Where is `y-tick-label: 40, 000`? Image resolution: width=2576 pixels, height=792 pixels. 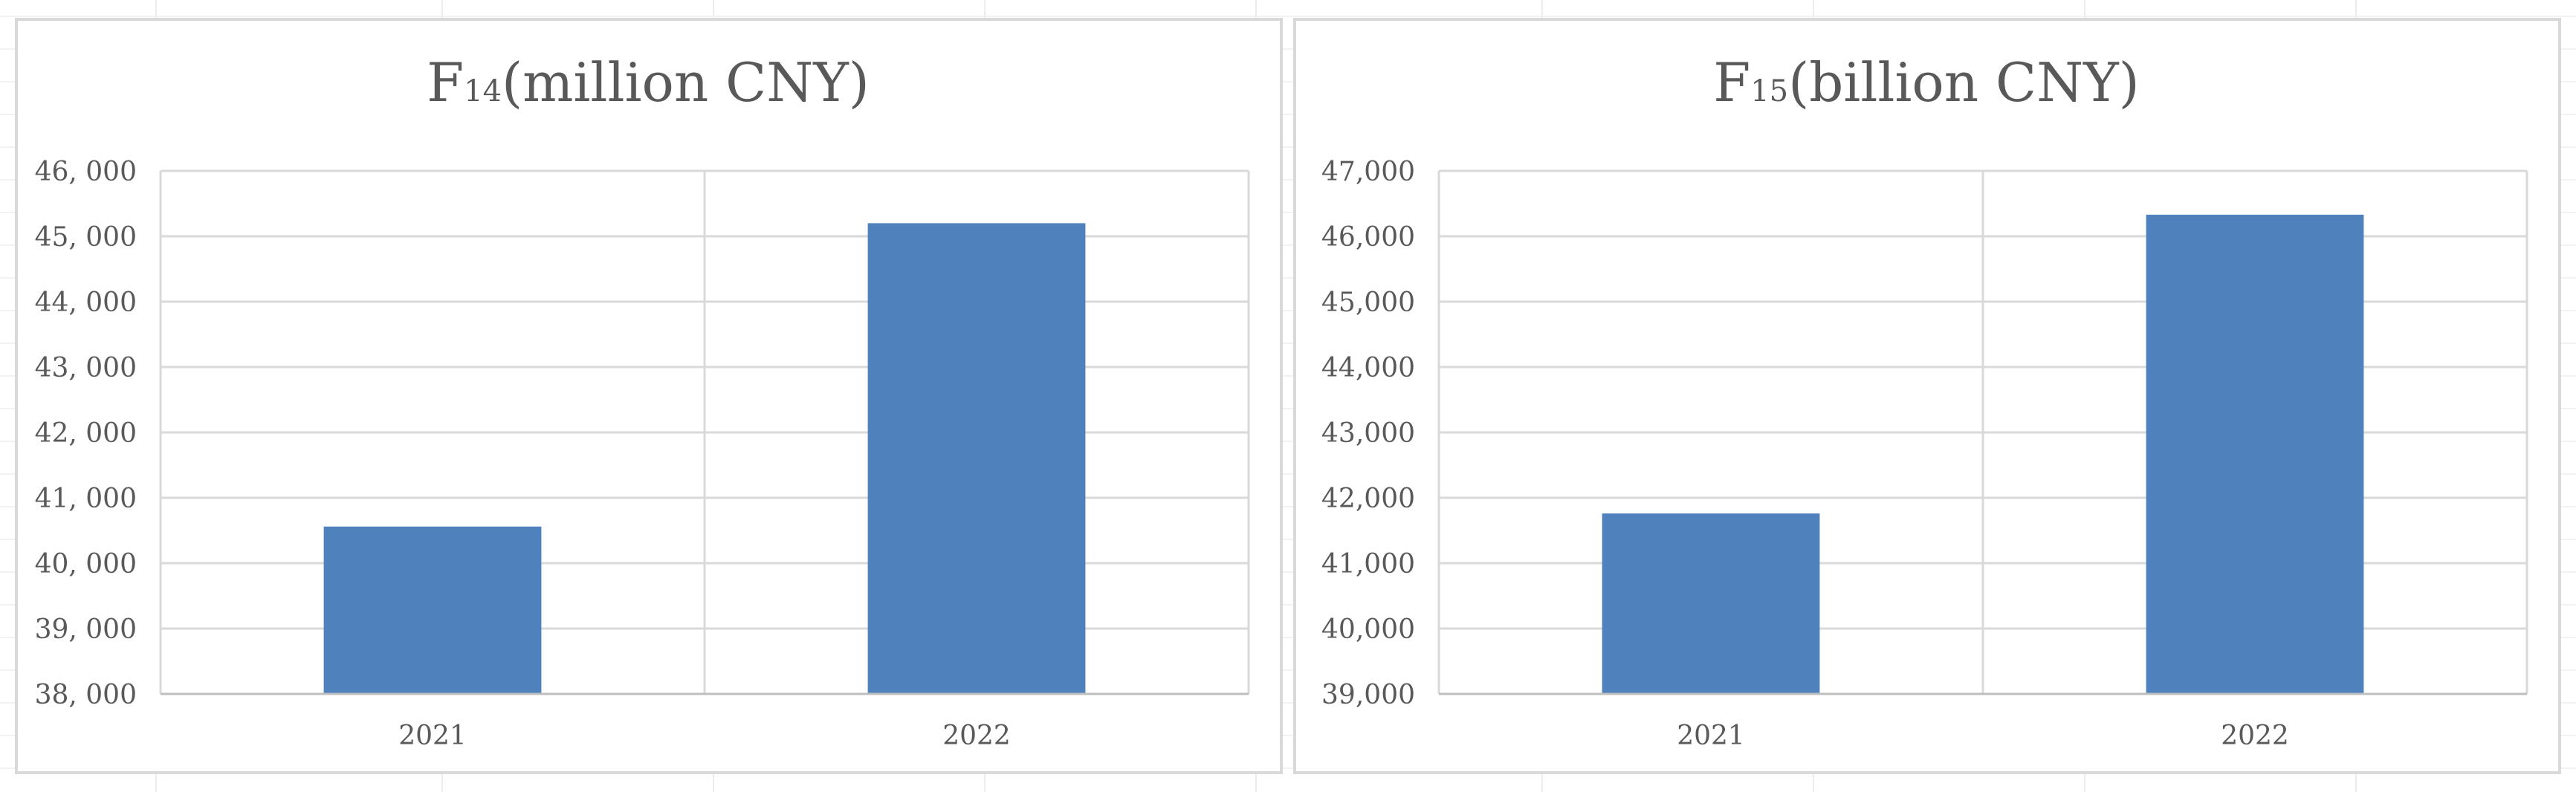
y-tick-label: 40, 000 is located at coordinates (86, 564).